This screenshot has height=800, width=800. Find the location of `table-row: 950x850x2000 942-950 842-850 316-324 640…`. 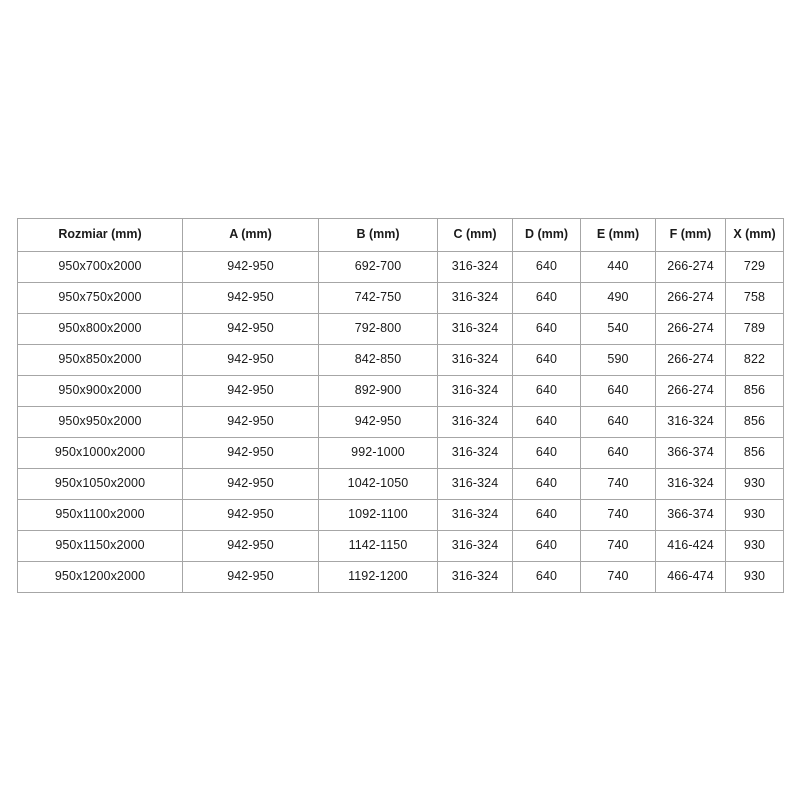

table-row: 950x850x2000 942-950 842-850 316-324 640… is located at coordinates (400, 360).